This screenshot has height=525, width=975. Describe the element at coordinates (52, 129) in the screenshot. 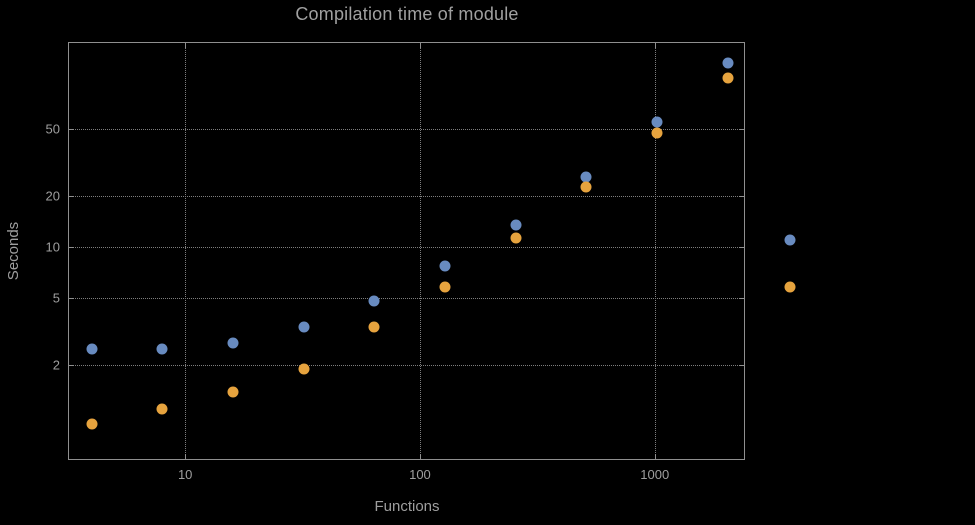

I see `y-tick-label: 50` at that location.